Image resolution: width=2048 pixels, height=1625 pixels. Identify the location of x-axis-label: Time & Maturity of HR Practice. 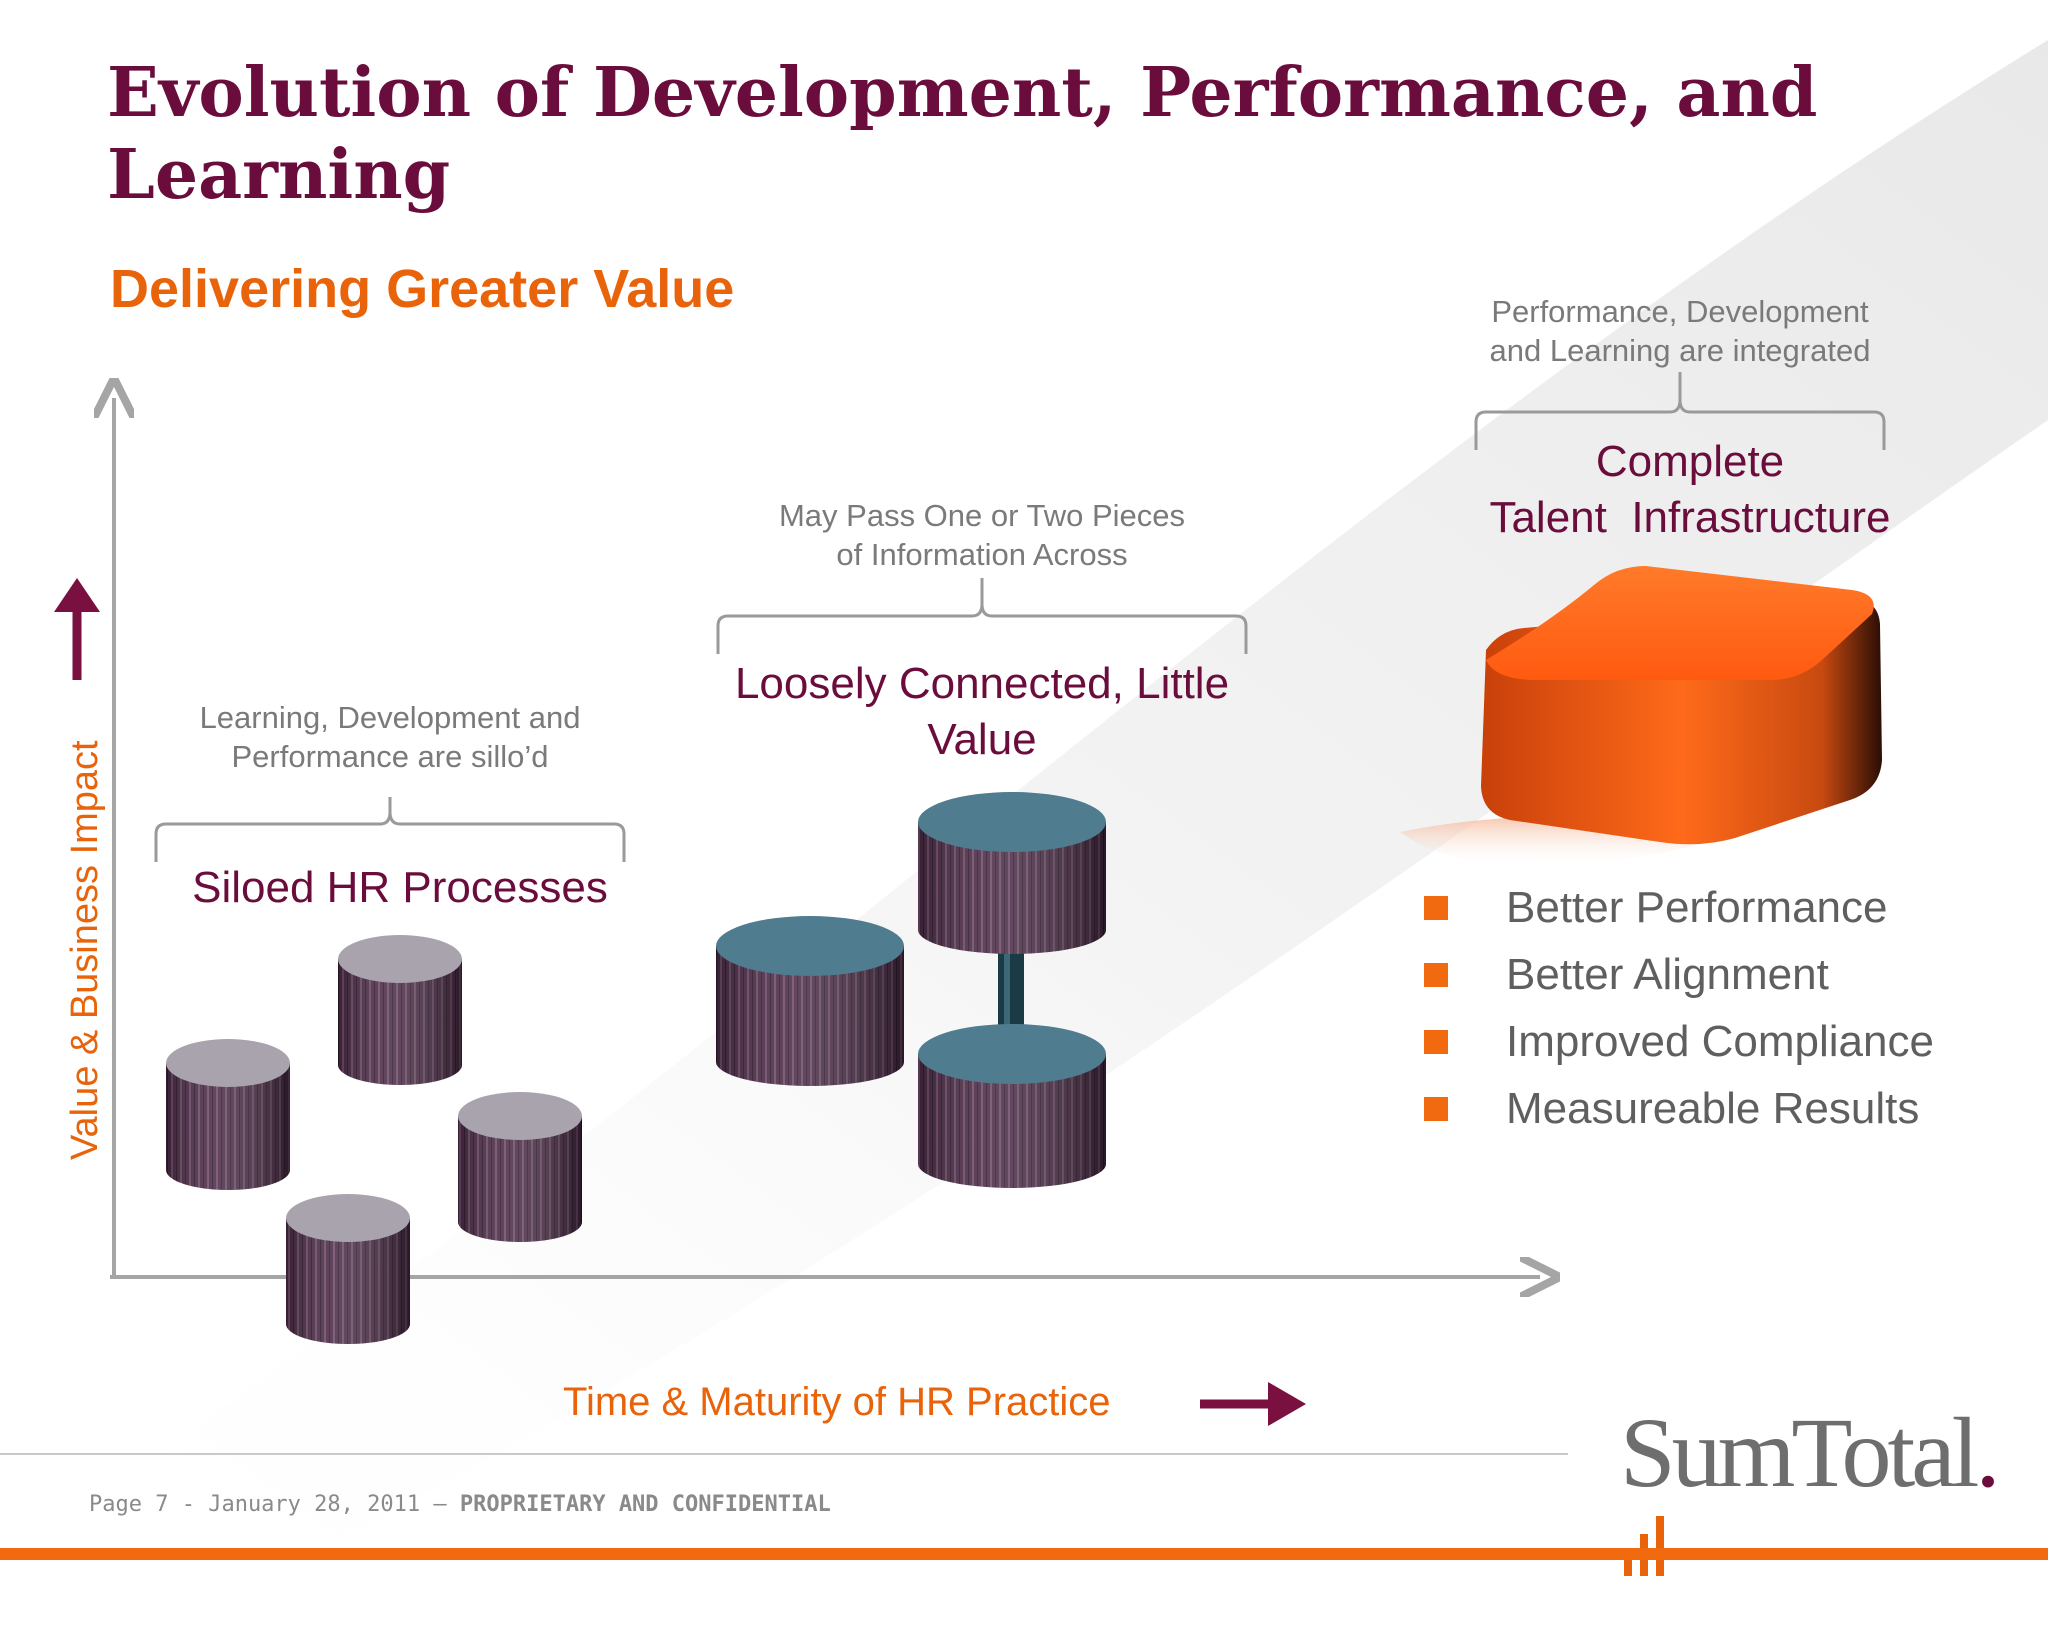
(837, 1402).